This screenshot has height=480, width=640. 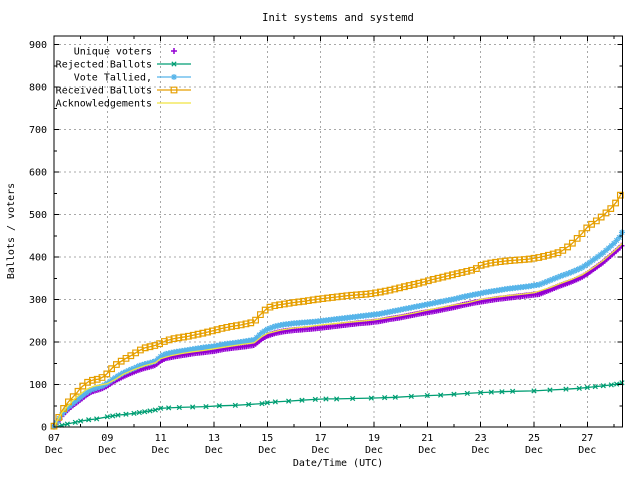 What do you see at coordinates (338, 463) in the screenshot?
I see `x-axis-label: Date/Time (UTC)` at bounding box center [338, 463].